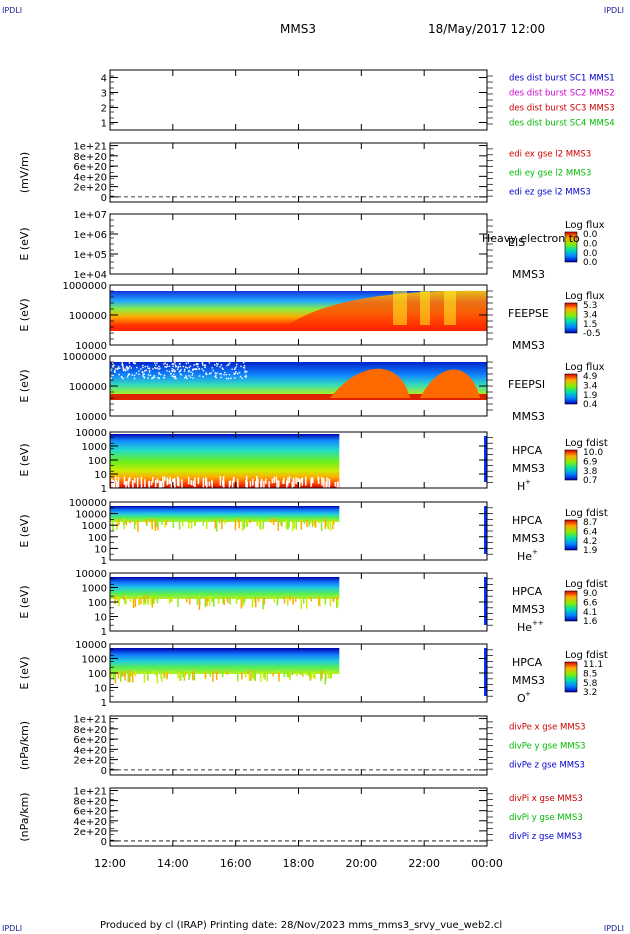 The width and height of the screenshot is (630, 934). I want to click on y-axis-label: E (eV), so click(24, 601).